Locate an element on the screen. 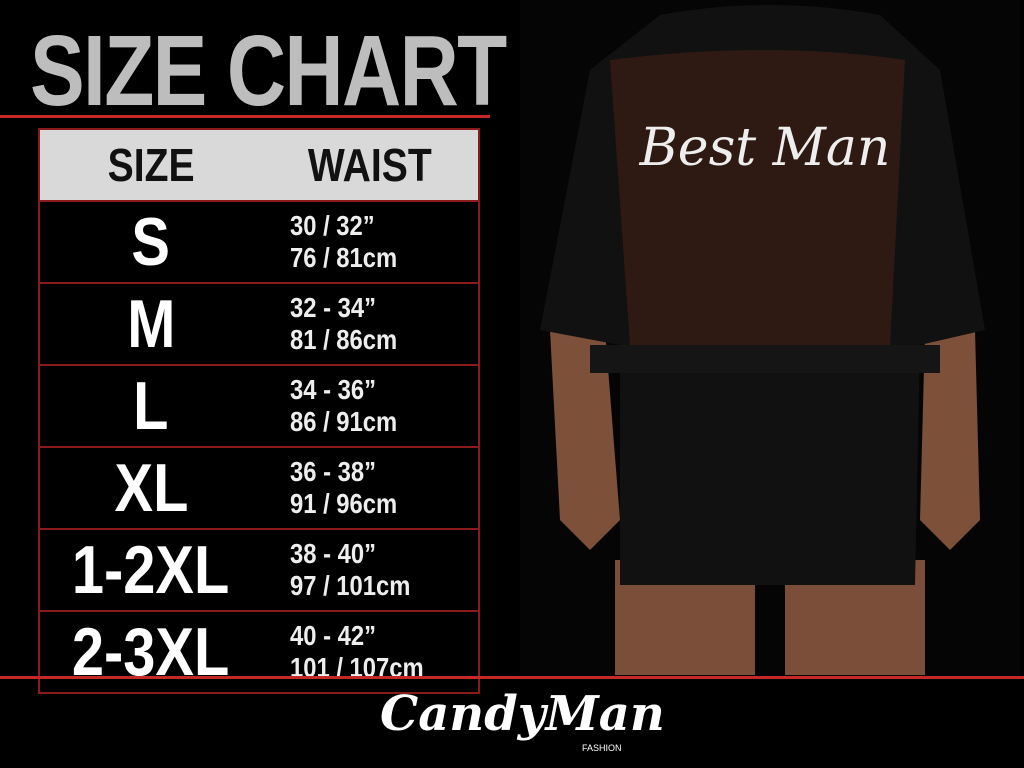 The height and width of the screenshot is (768, 1024). print-text: Best Man is located at coordinates (765, 148).